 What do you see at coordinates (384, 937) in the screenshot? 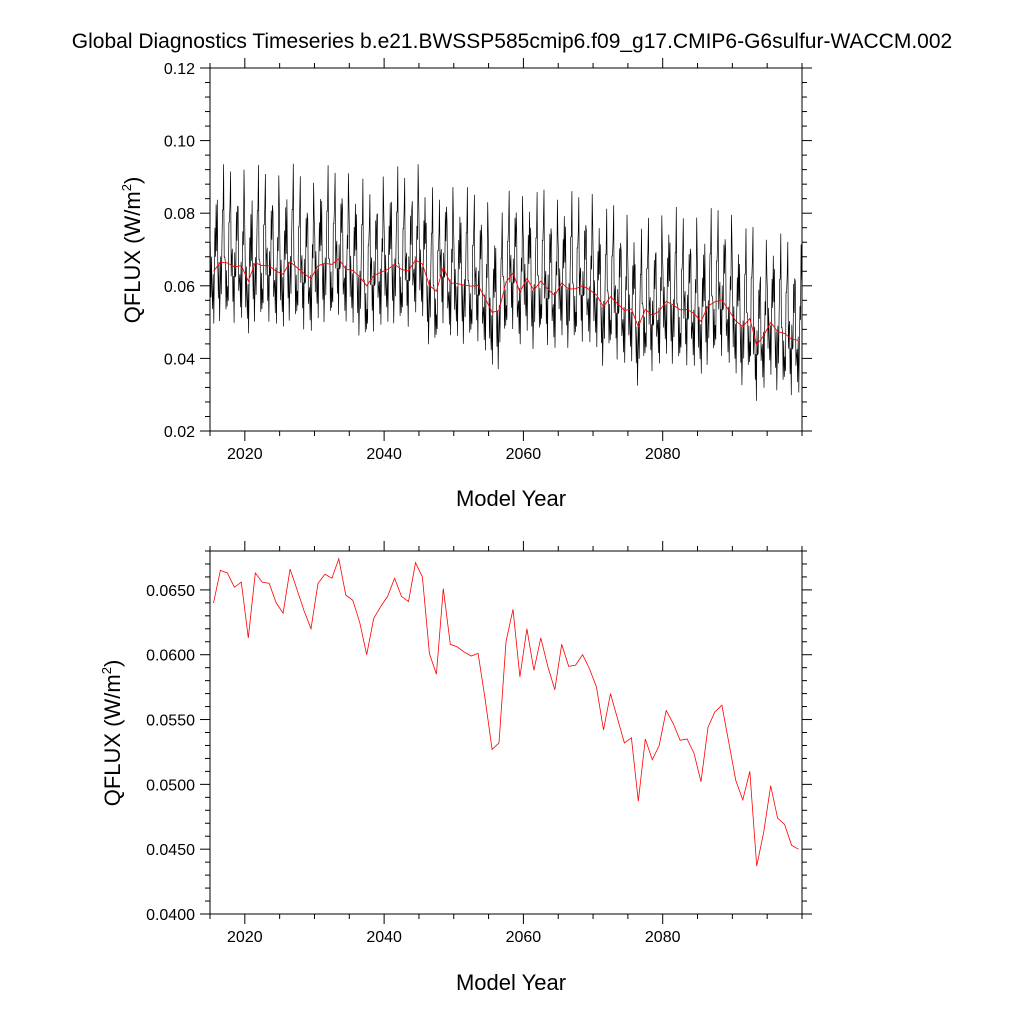
I see `bottom-x-tick-label-2040: 2040` at bounding box center [384, 937].